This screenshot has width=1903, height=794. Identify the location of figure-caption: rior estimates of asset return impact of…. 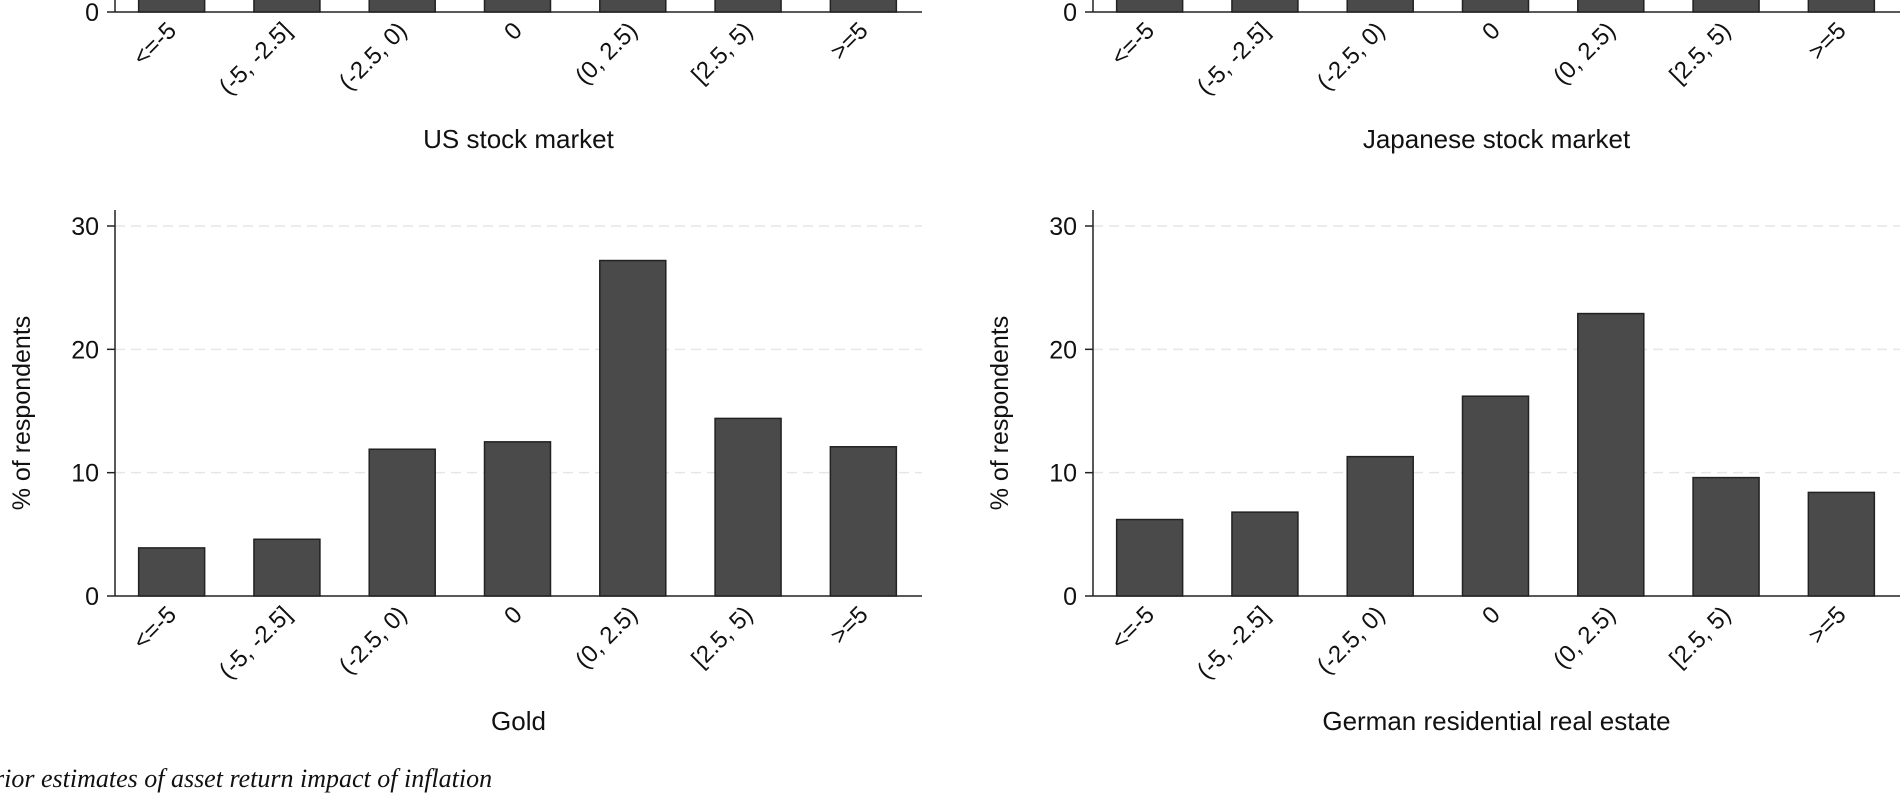
(246, 778).